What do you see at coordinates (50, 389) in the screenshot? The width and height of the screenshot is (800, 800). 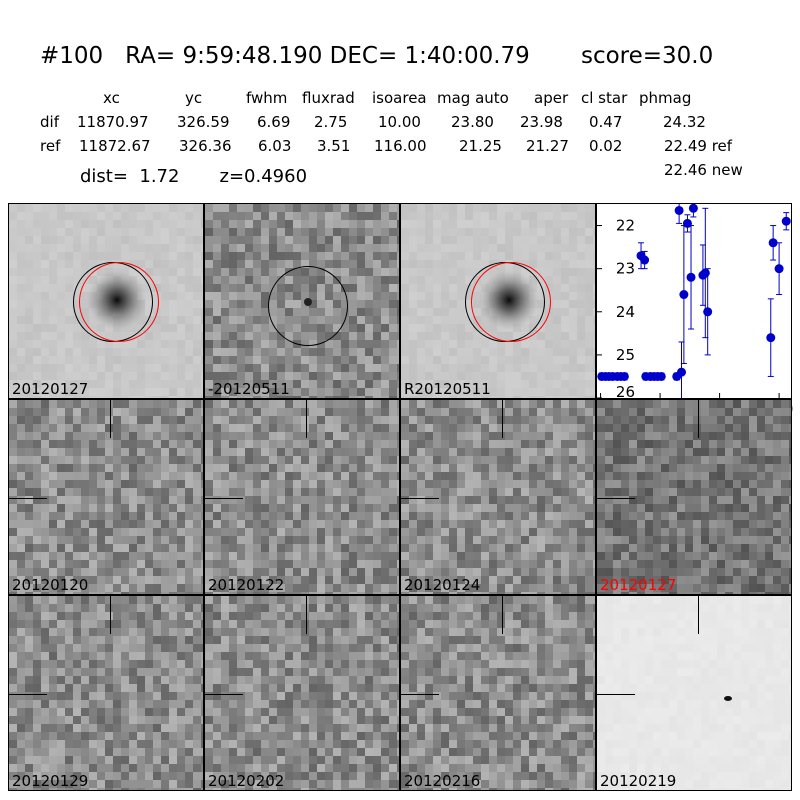 I see `stamp-label: 20120127` at bounding box center [50, 389].